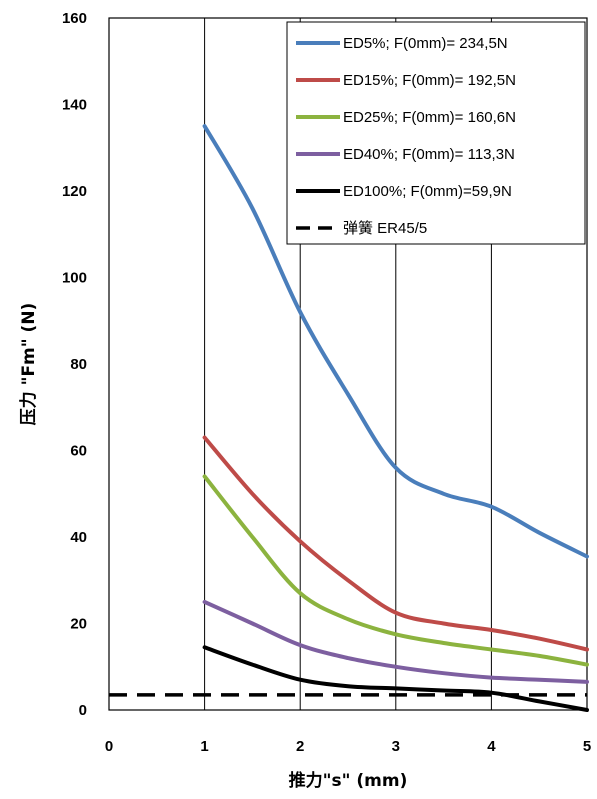  I want to click on y-tick-label: 80, so click(78, 364).